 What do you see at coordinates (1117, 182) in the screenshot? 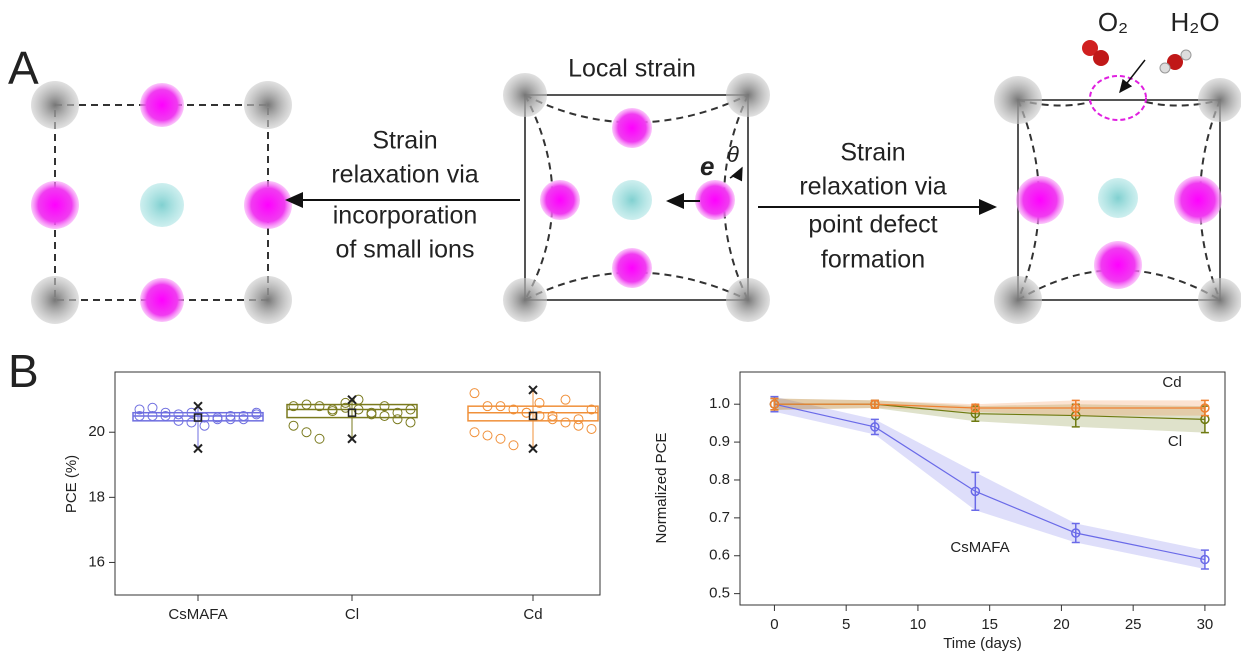
I see `lattice-right` at bounding box center [1117, 182].